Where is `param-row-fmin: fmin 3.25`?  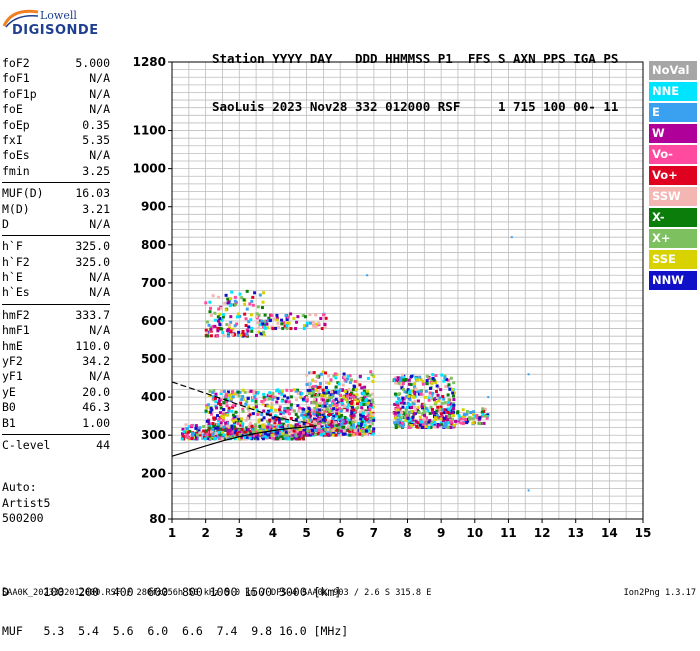 param-row-fmin: fmin 3.25 is located at coordinates (56, 171).